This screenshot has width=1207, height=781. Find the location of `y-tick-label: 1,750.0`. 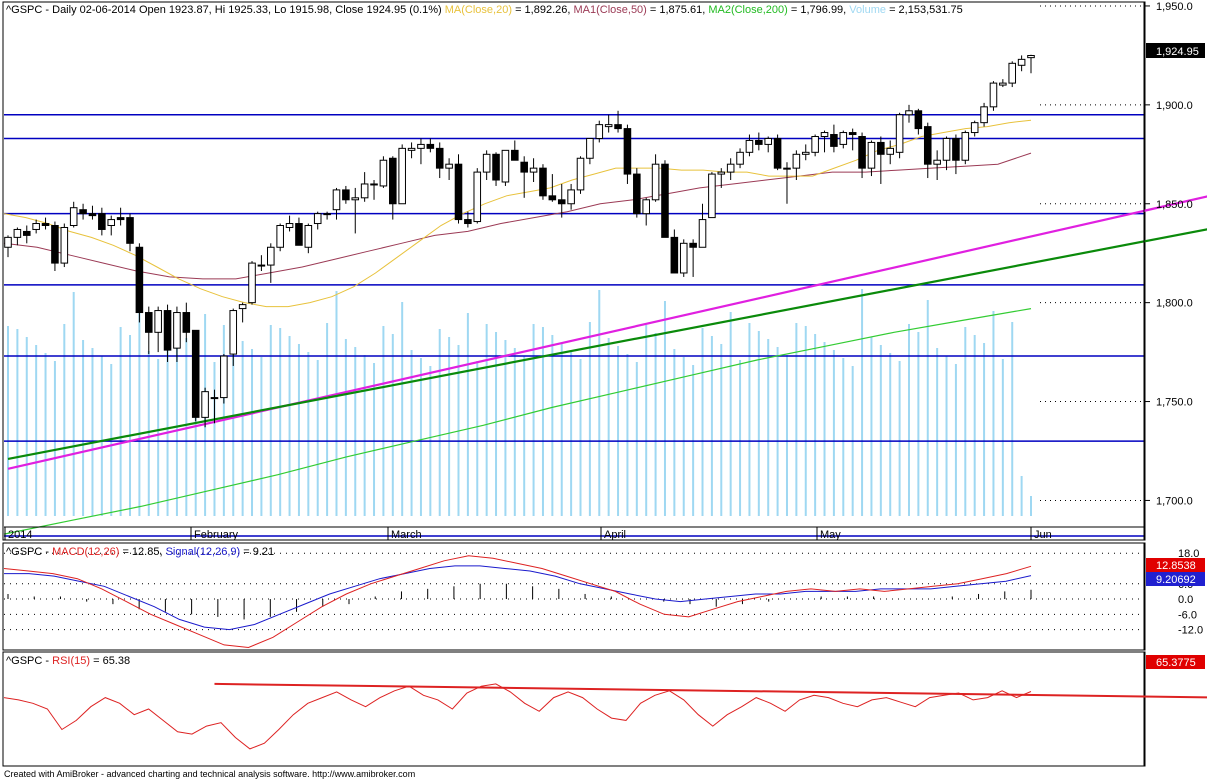

y-tick-label: 1,750.0 is located at coordinates (1174, 403).